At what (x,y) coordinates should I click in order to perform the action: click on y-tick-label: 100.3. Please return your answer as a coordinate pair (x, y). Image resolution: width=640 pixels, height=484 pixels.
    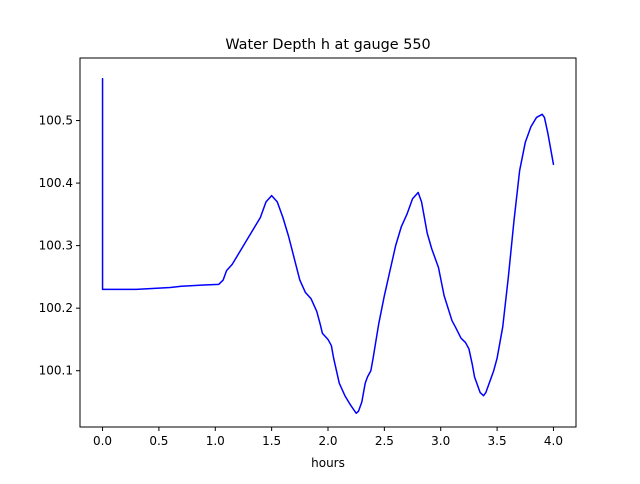
    Looking at the image, I should click on (56, 246).